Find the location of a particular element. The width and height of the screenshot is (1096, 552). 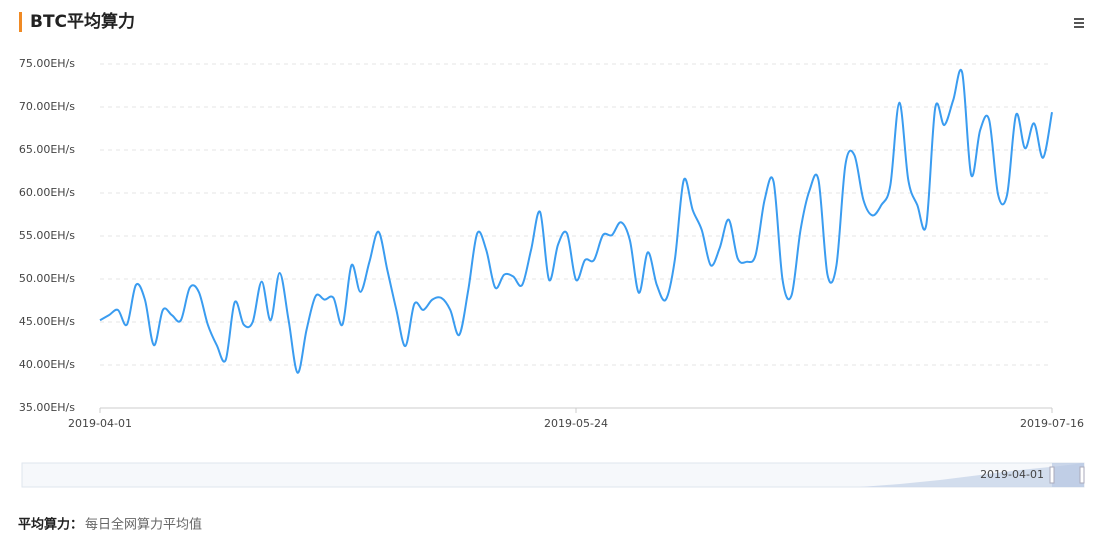

menu-button is located at coordinates (1079, 23).